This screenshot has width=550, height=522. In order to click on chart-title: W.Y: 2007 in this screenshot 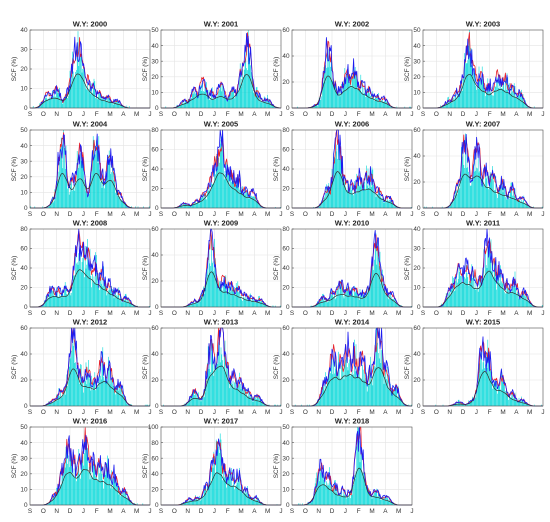, I will do `click(483, 124)`.